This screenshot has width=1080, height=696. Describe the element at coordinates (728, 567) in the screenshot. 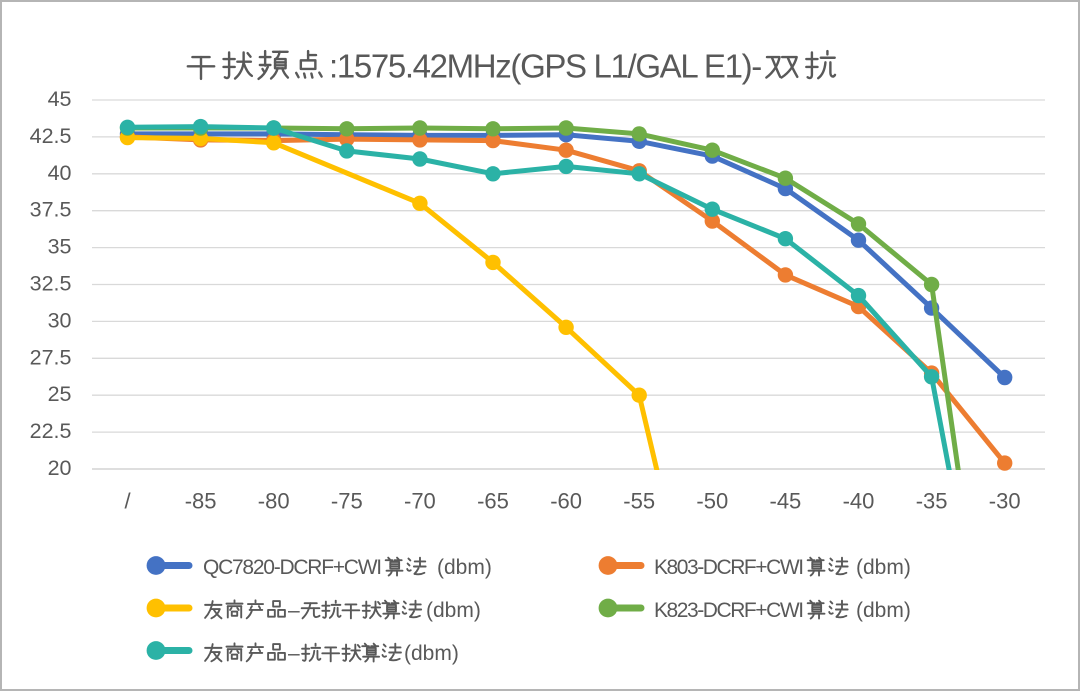

I see `svg-text: K803-DCRF+CWI` at that location.